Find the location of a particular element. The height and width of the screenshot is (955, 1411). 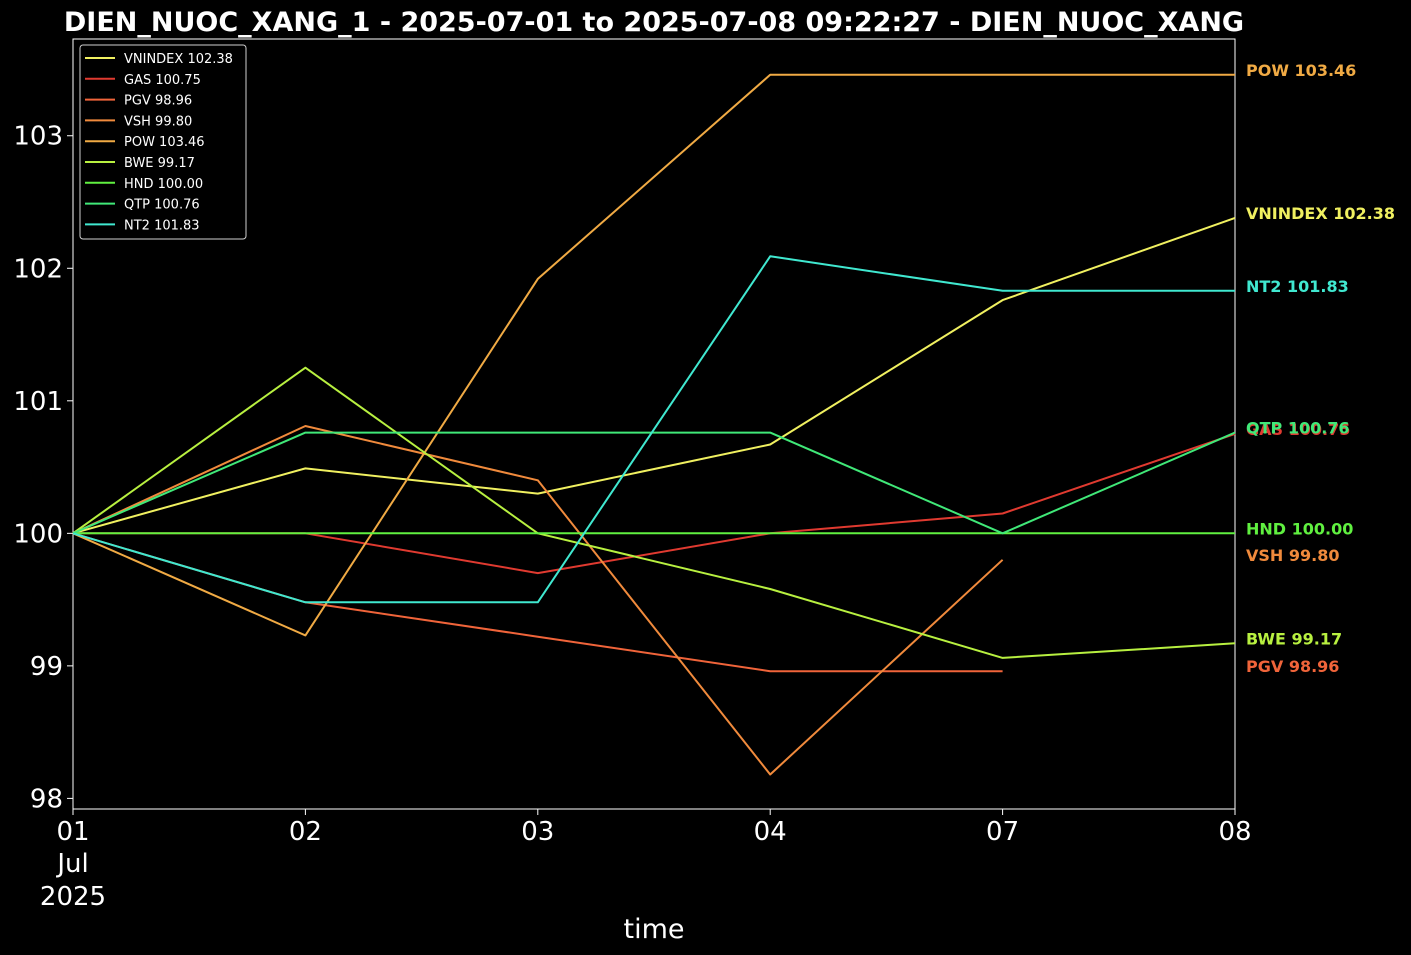

x-tick-label: 08 is located at coordinates (1234, 832).